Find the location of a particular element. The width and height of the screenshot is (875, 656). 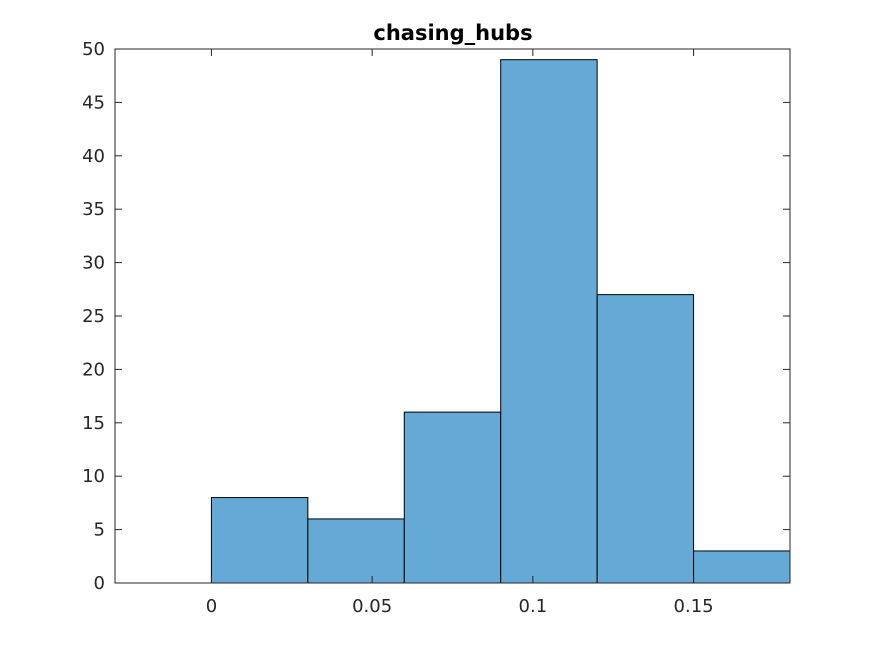

y-tick-label: 20 is located at coordinates (93, 369).